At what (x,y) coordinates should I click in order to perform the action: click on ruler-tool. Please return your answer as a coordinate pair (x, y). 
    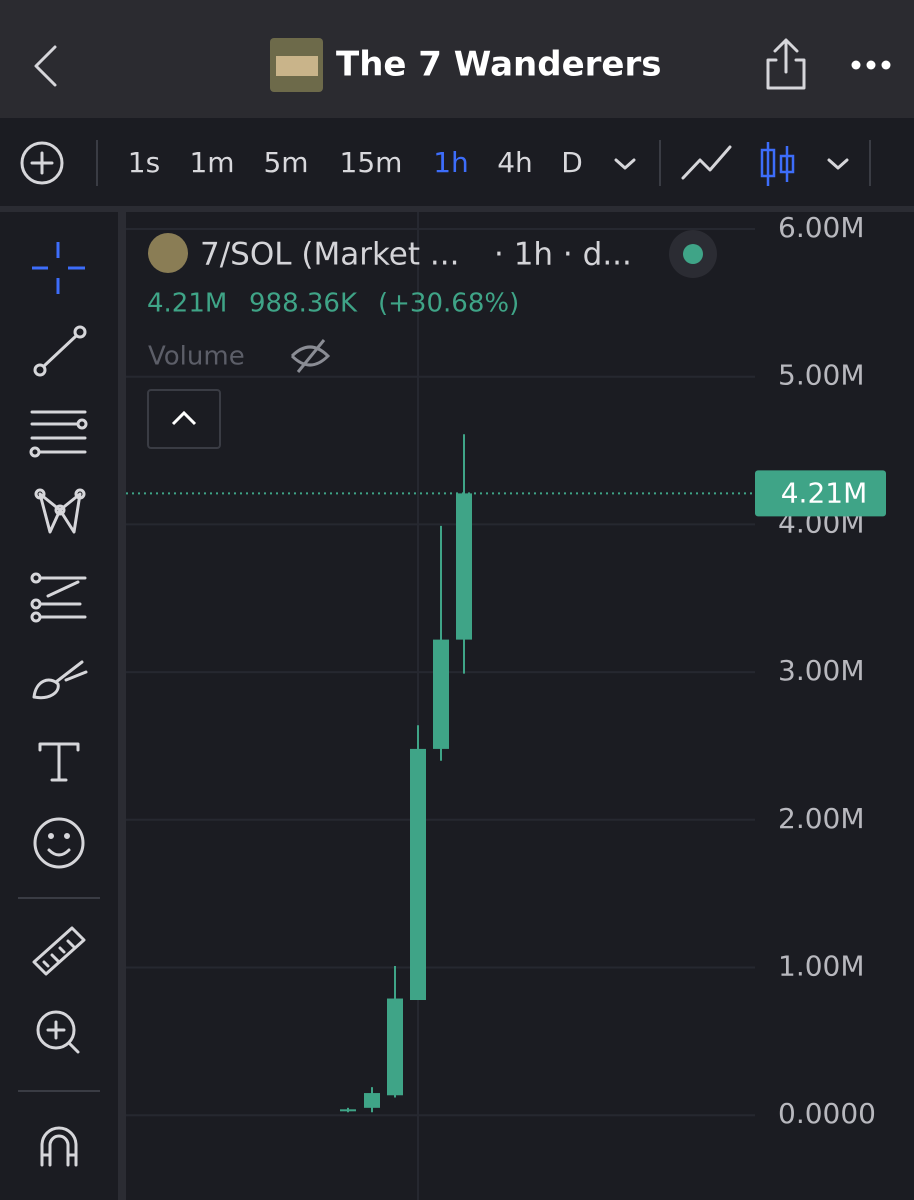
    Looking at the image, I should click on (59, 951).